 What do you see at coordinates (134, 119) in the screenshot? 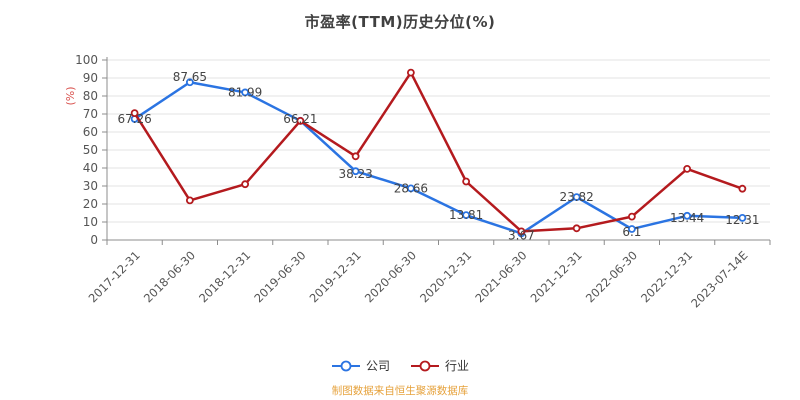
I see `data-point-label: 67.26` at bounding box center [134, 119].